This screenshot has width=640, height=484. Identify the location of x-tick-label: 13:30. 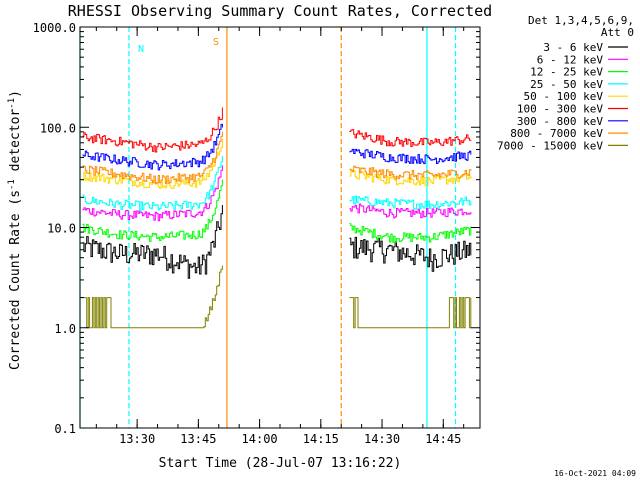
(137, 439).